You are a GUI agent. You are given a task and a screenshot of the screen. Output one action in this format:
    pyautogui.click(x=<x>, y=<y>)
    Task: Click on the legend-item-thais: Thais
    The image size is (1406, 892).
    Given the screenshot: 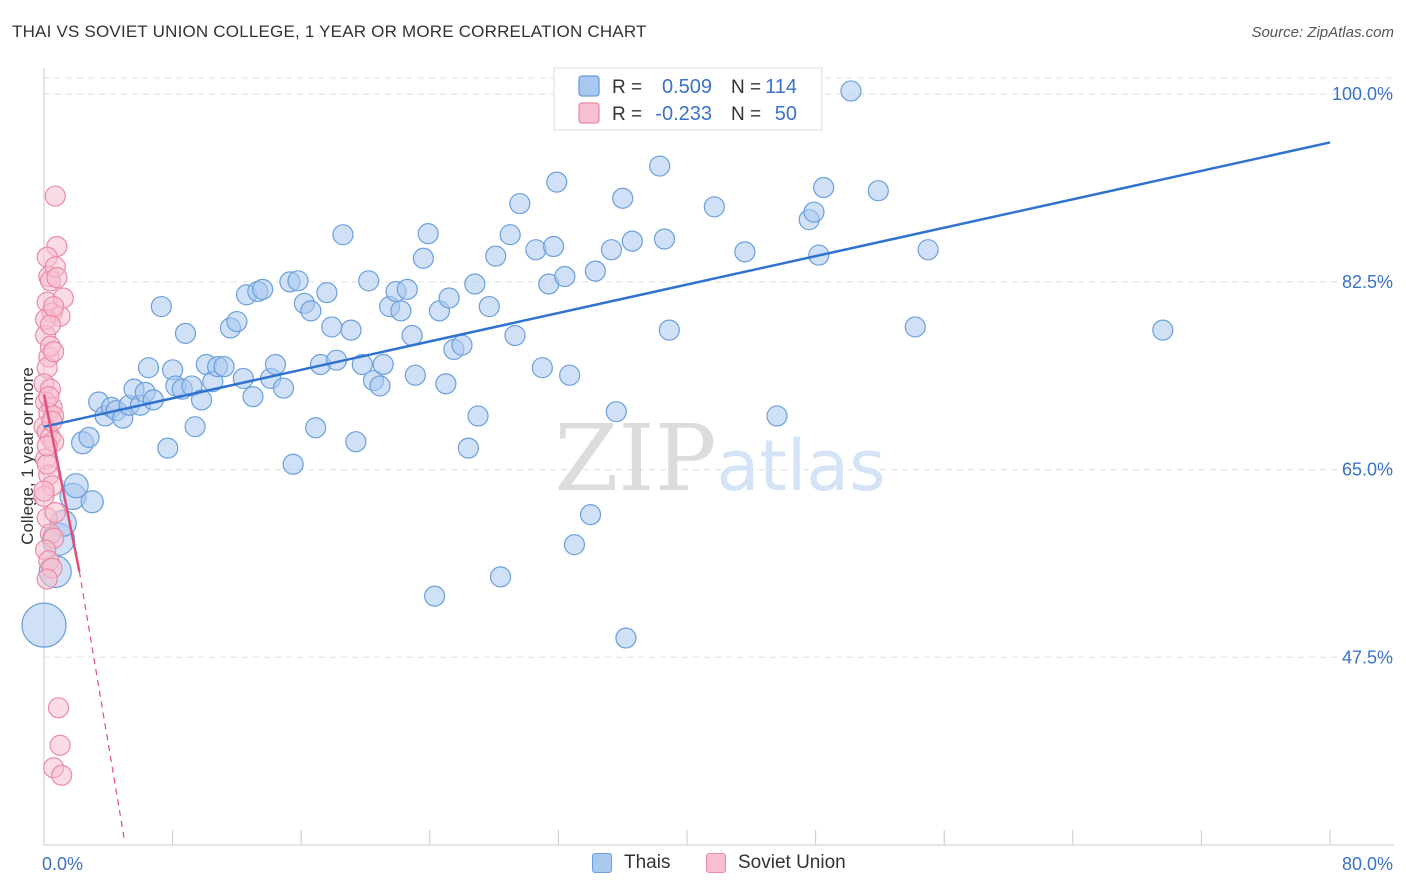 What is the action you would take?
    pyautogui.click(x=631, y=863)
    